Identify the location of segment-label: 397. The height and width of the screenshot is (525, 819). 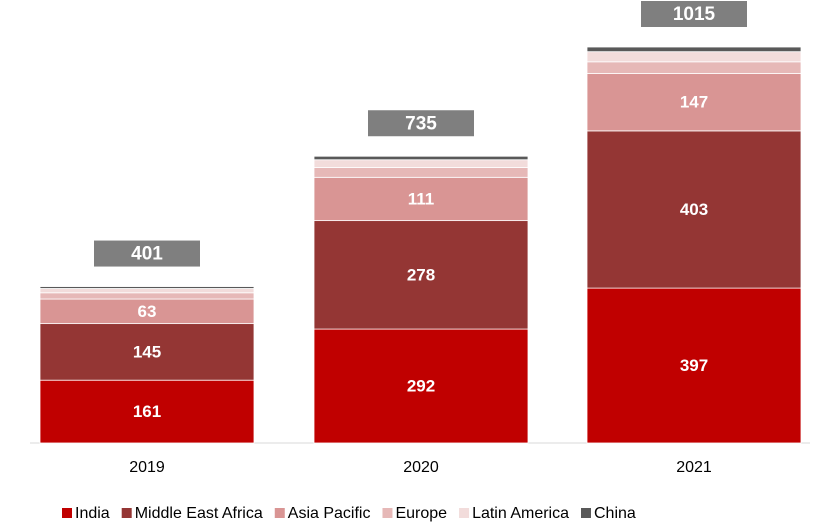
(694, 365).